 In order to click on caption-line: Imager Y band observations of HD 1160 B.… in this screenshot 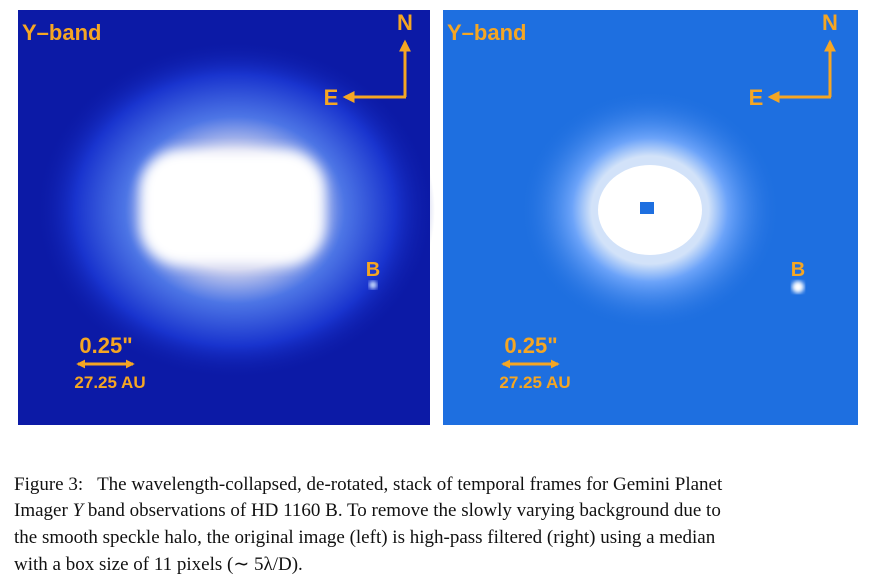, I will do `click(367, 511)`.